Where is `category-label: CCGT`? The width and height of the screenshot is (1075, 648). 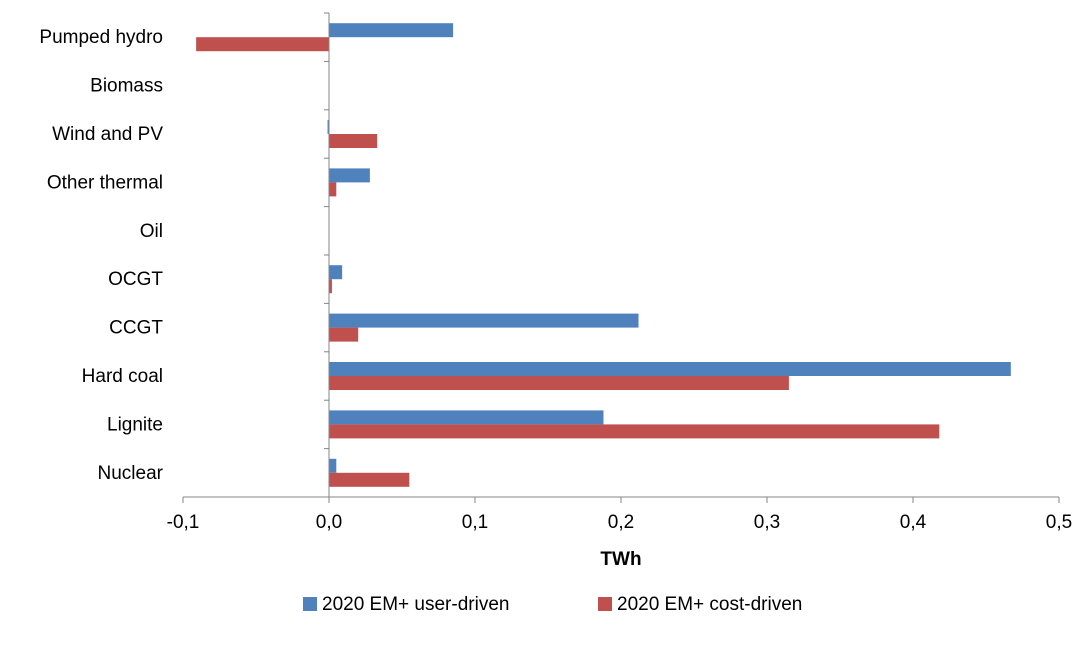
category-label: CCGT is located at coordinates (136, 328).